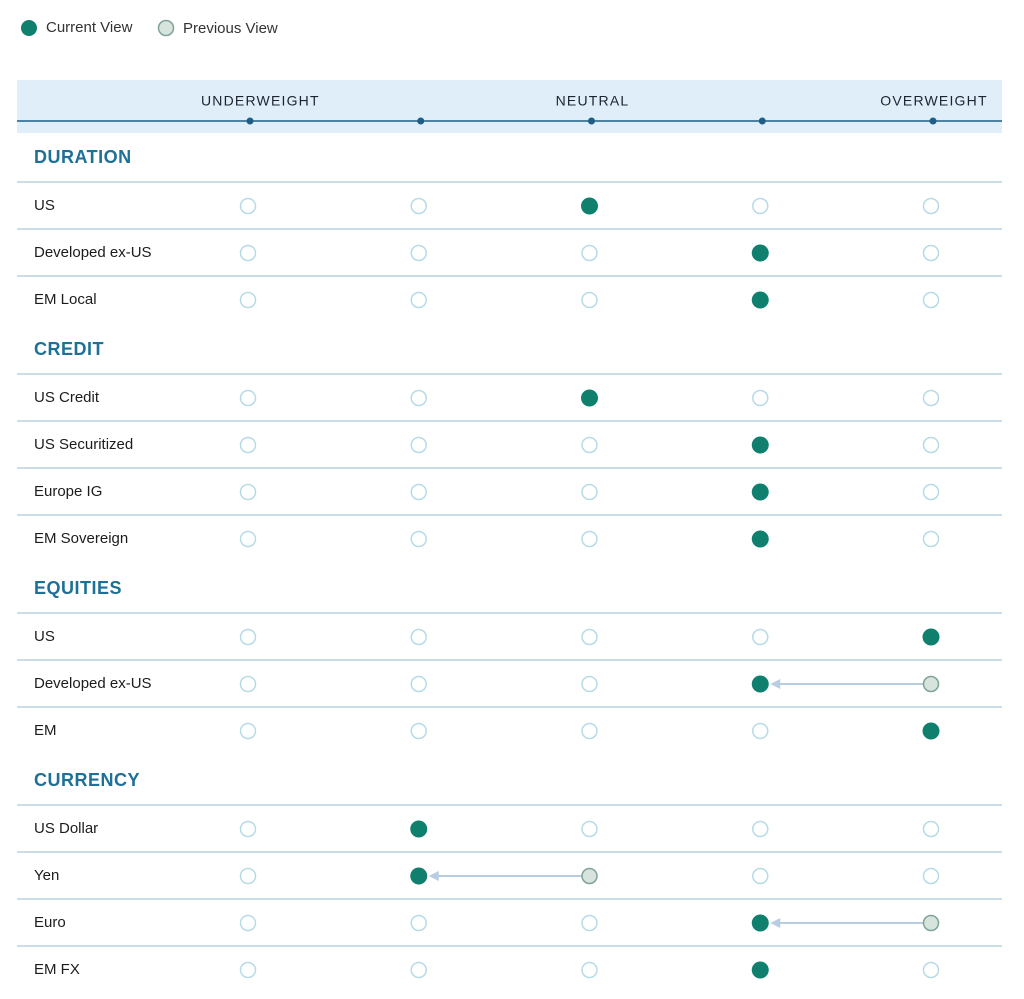  What do you see at coordinates (50, 922) in the screenshot?
I see `row-label: Euro` at bounding box center [50, 922].